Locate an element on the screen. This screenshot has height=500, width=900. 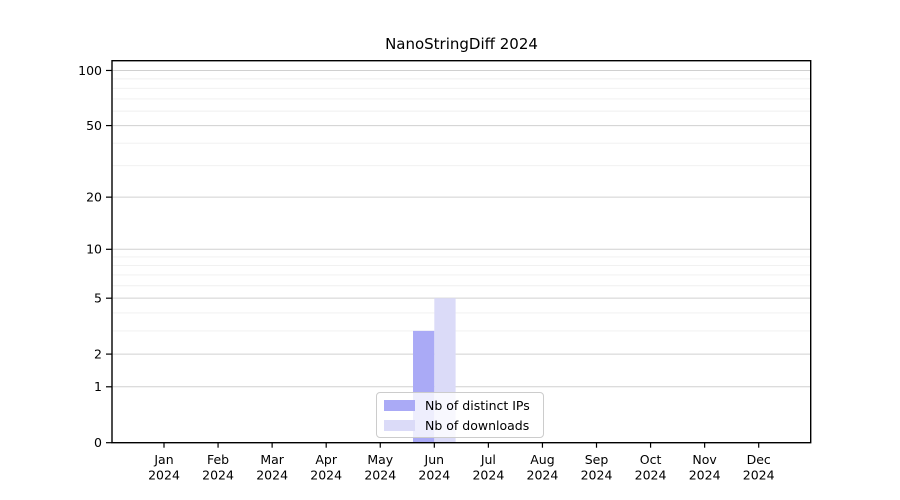
y-tick-label-0: 0 is located at coordinates (98, 442).